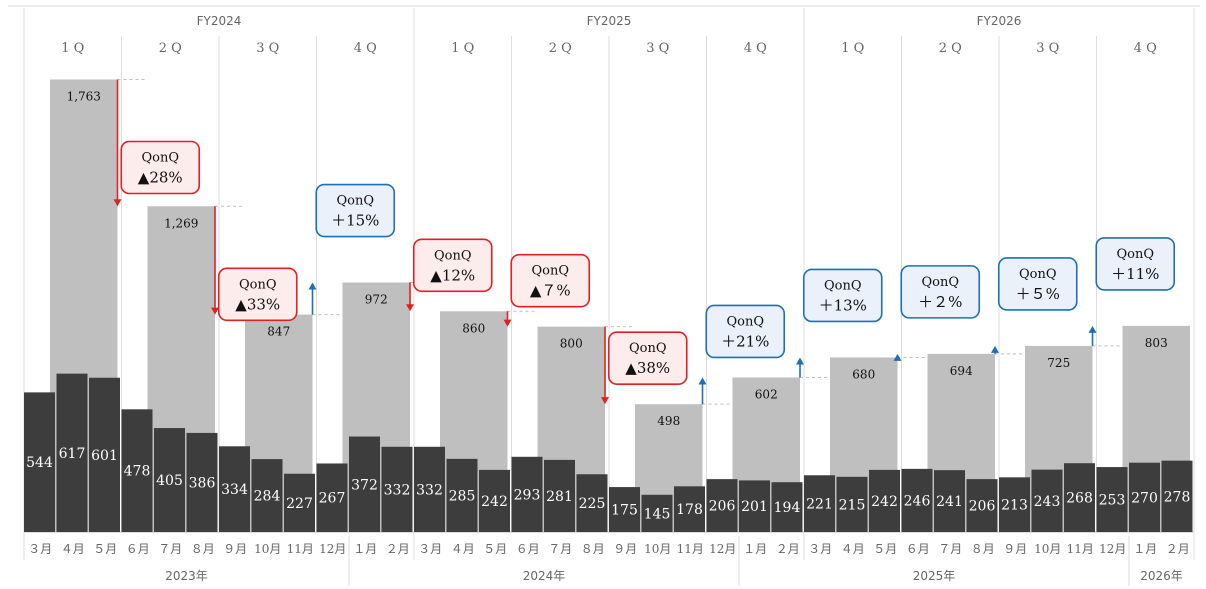 Image resolution: width=1206 pixels, height=589 pixels. What do you see at coordinates (267, 549) in the screenshot?
I see `month-axis-label: 10月` at bounding box center [267, 549].